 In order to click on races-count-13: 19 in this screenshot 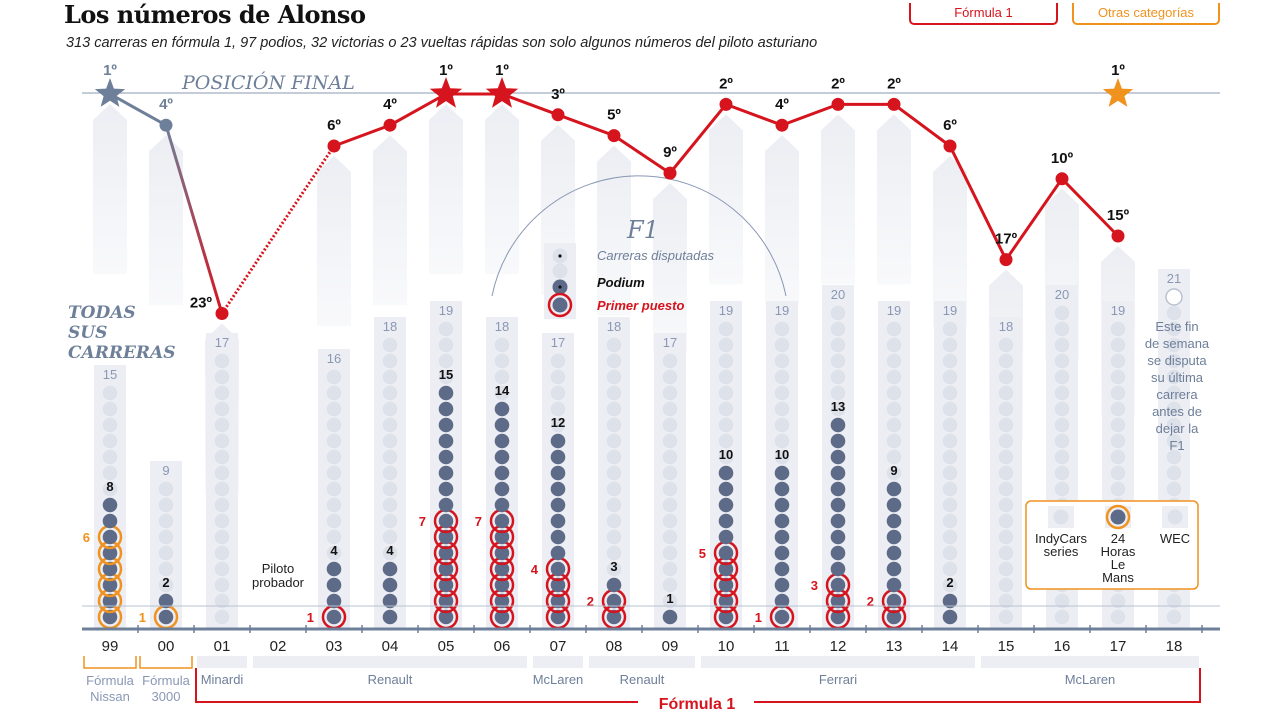, I will do `click(894, 310)`.